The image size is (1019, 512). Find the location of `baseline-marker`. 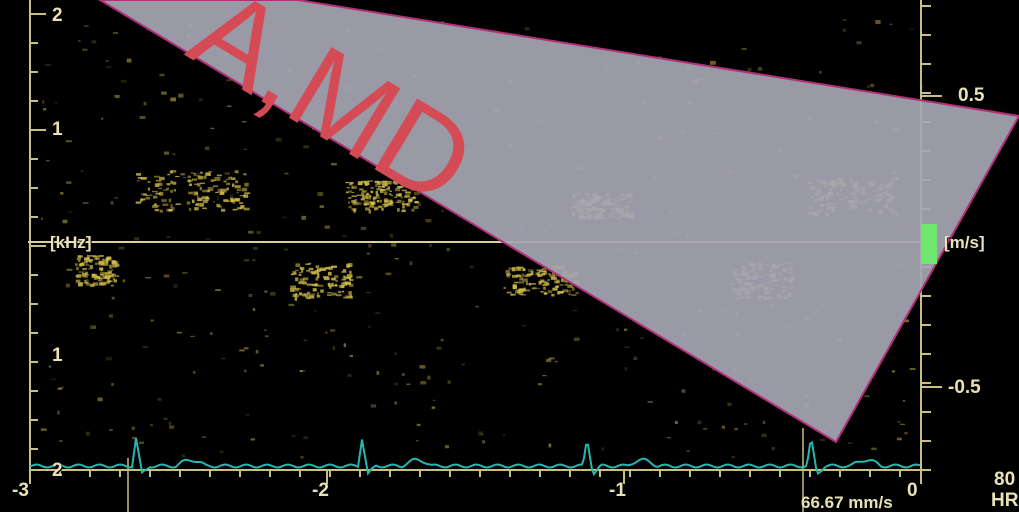

baseline-marker is located at coordinates (929, 244).